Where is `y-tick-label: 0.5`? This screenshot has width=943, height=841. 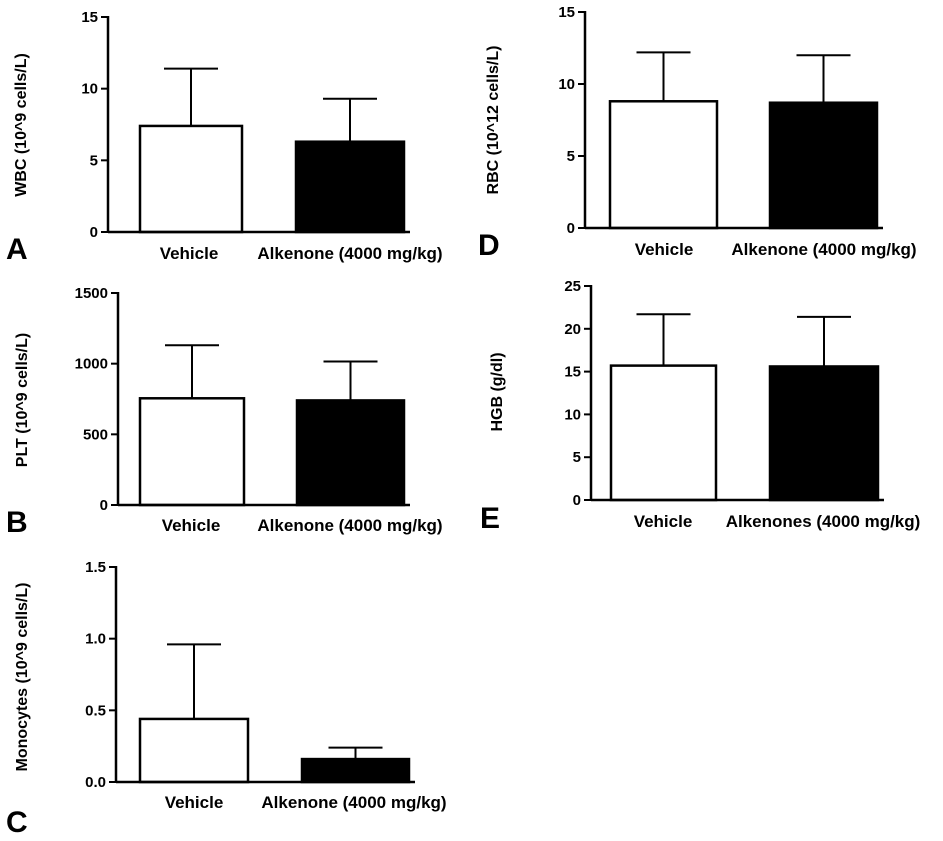 y-tick-label: 0.5 is located at coordinates (95, 710).